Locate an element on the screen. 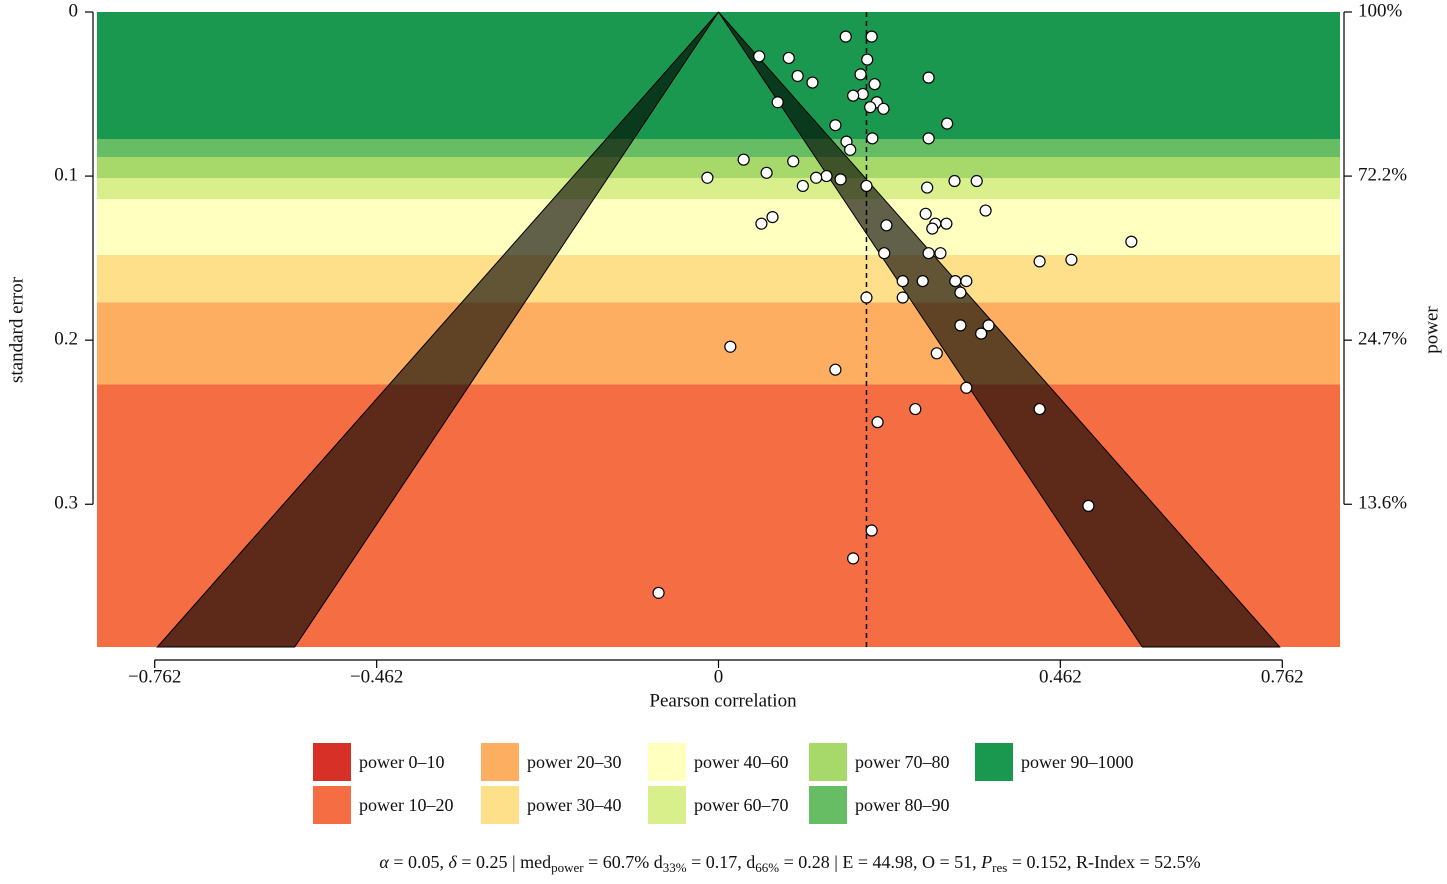  footer-text: = 0.25 | med is located at coordinates (504, 862).